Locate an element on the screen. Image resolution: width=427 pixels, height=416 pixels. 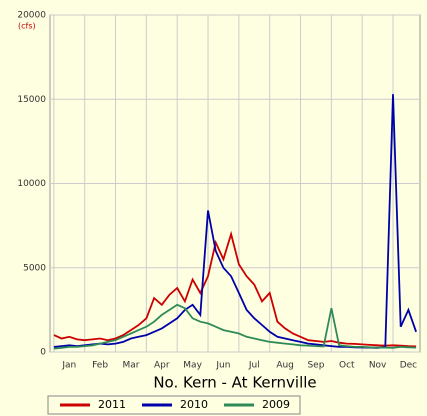
y-tick-label: 0 is located at coordinates (43, 353).